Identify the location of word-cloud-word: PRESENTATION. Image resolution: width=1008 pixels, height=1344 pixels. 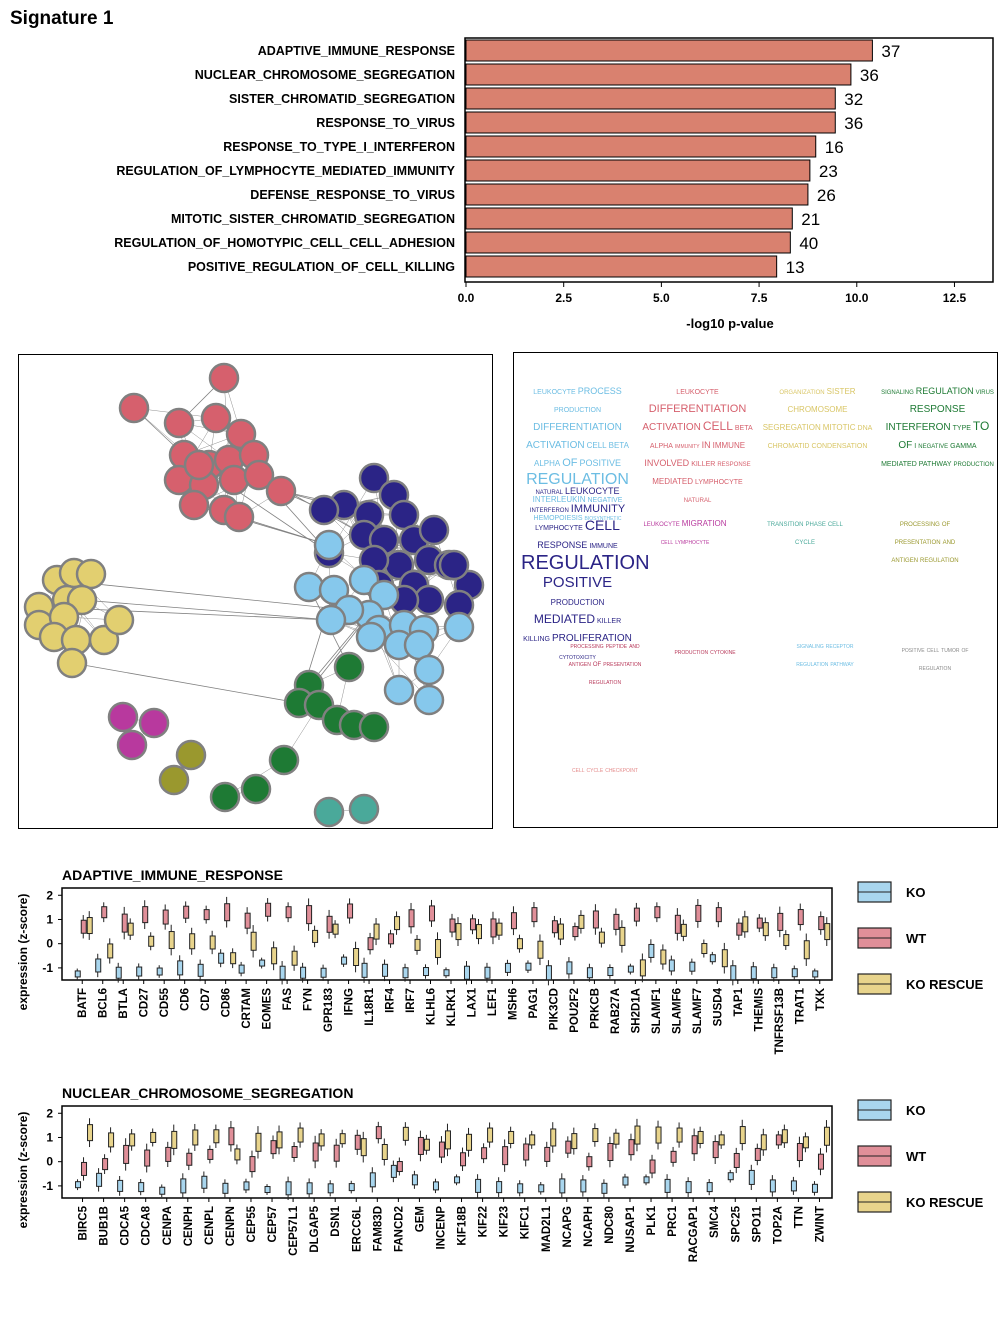
(917, 543).